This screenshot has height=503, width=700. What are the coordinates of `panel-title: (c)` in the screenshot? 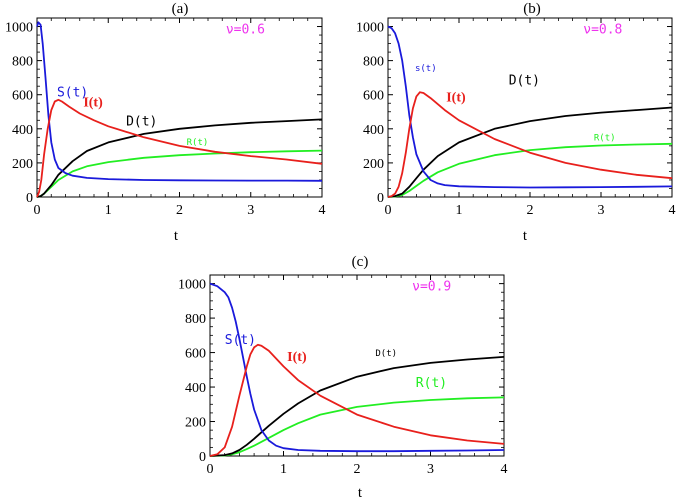 It's located at (360, 262).